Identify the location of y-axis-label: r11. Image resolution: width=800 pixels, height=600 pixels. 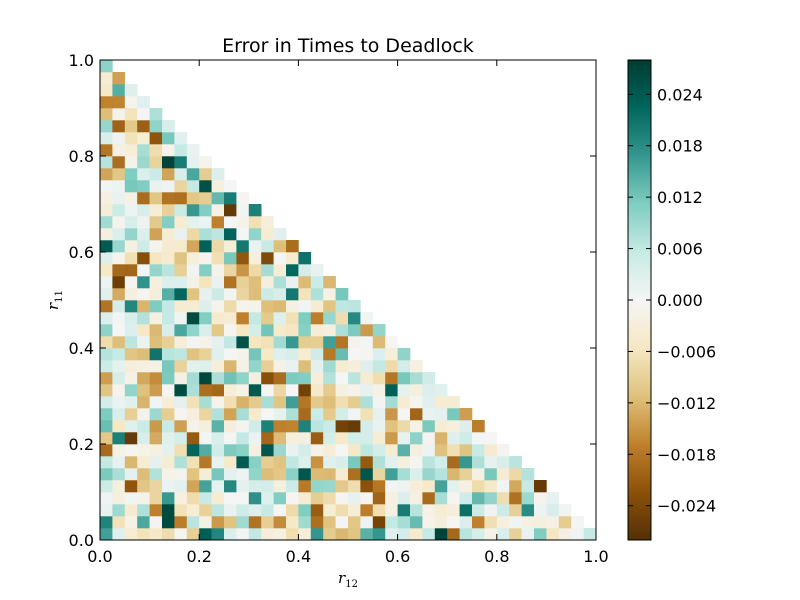
(54, 300).